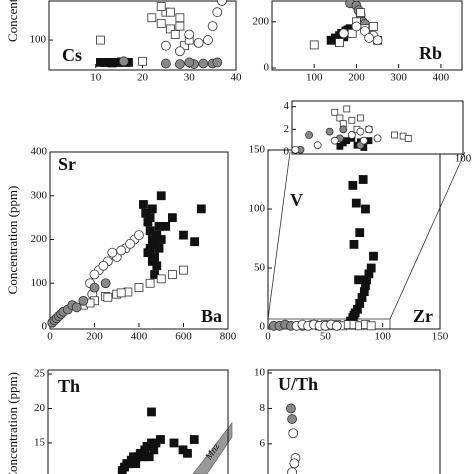 Image resolution: width=474 pixels, height=474 pixels. What do you see at coordinates (326, 337) in the screenshot?
I see `x-tick-label: 50` at bounding box center [326, 337].